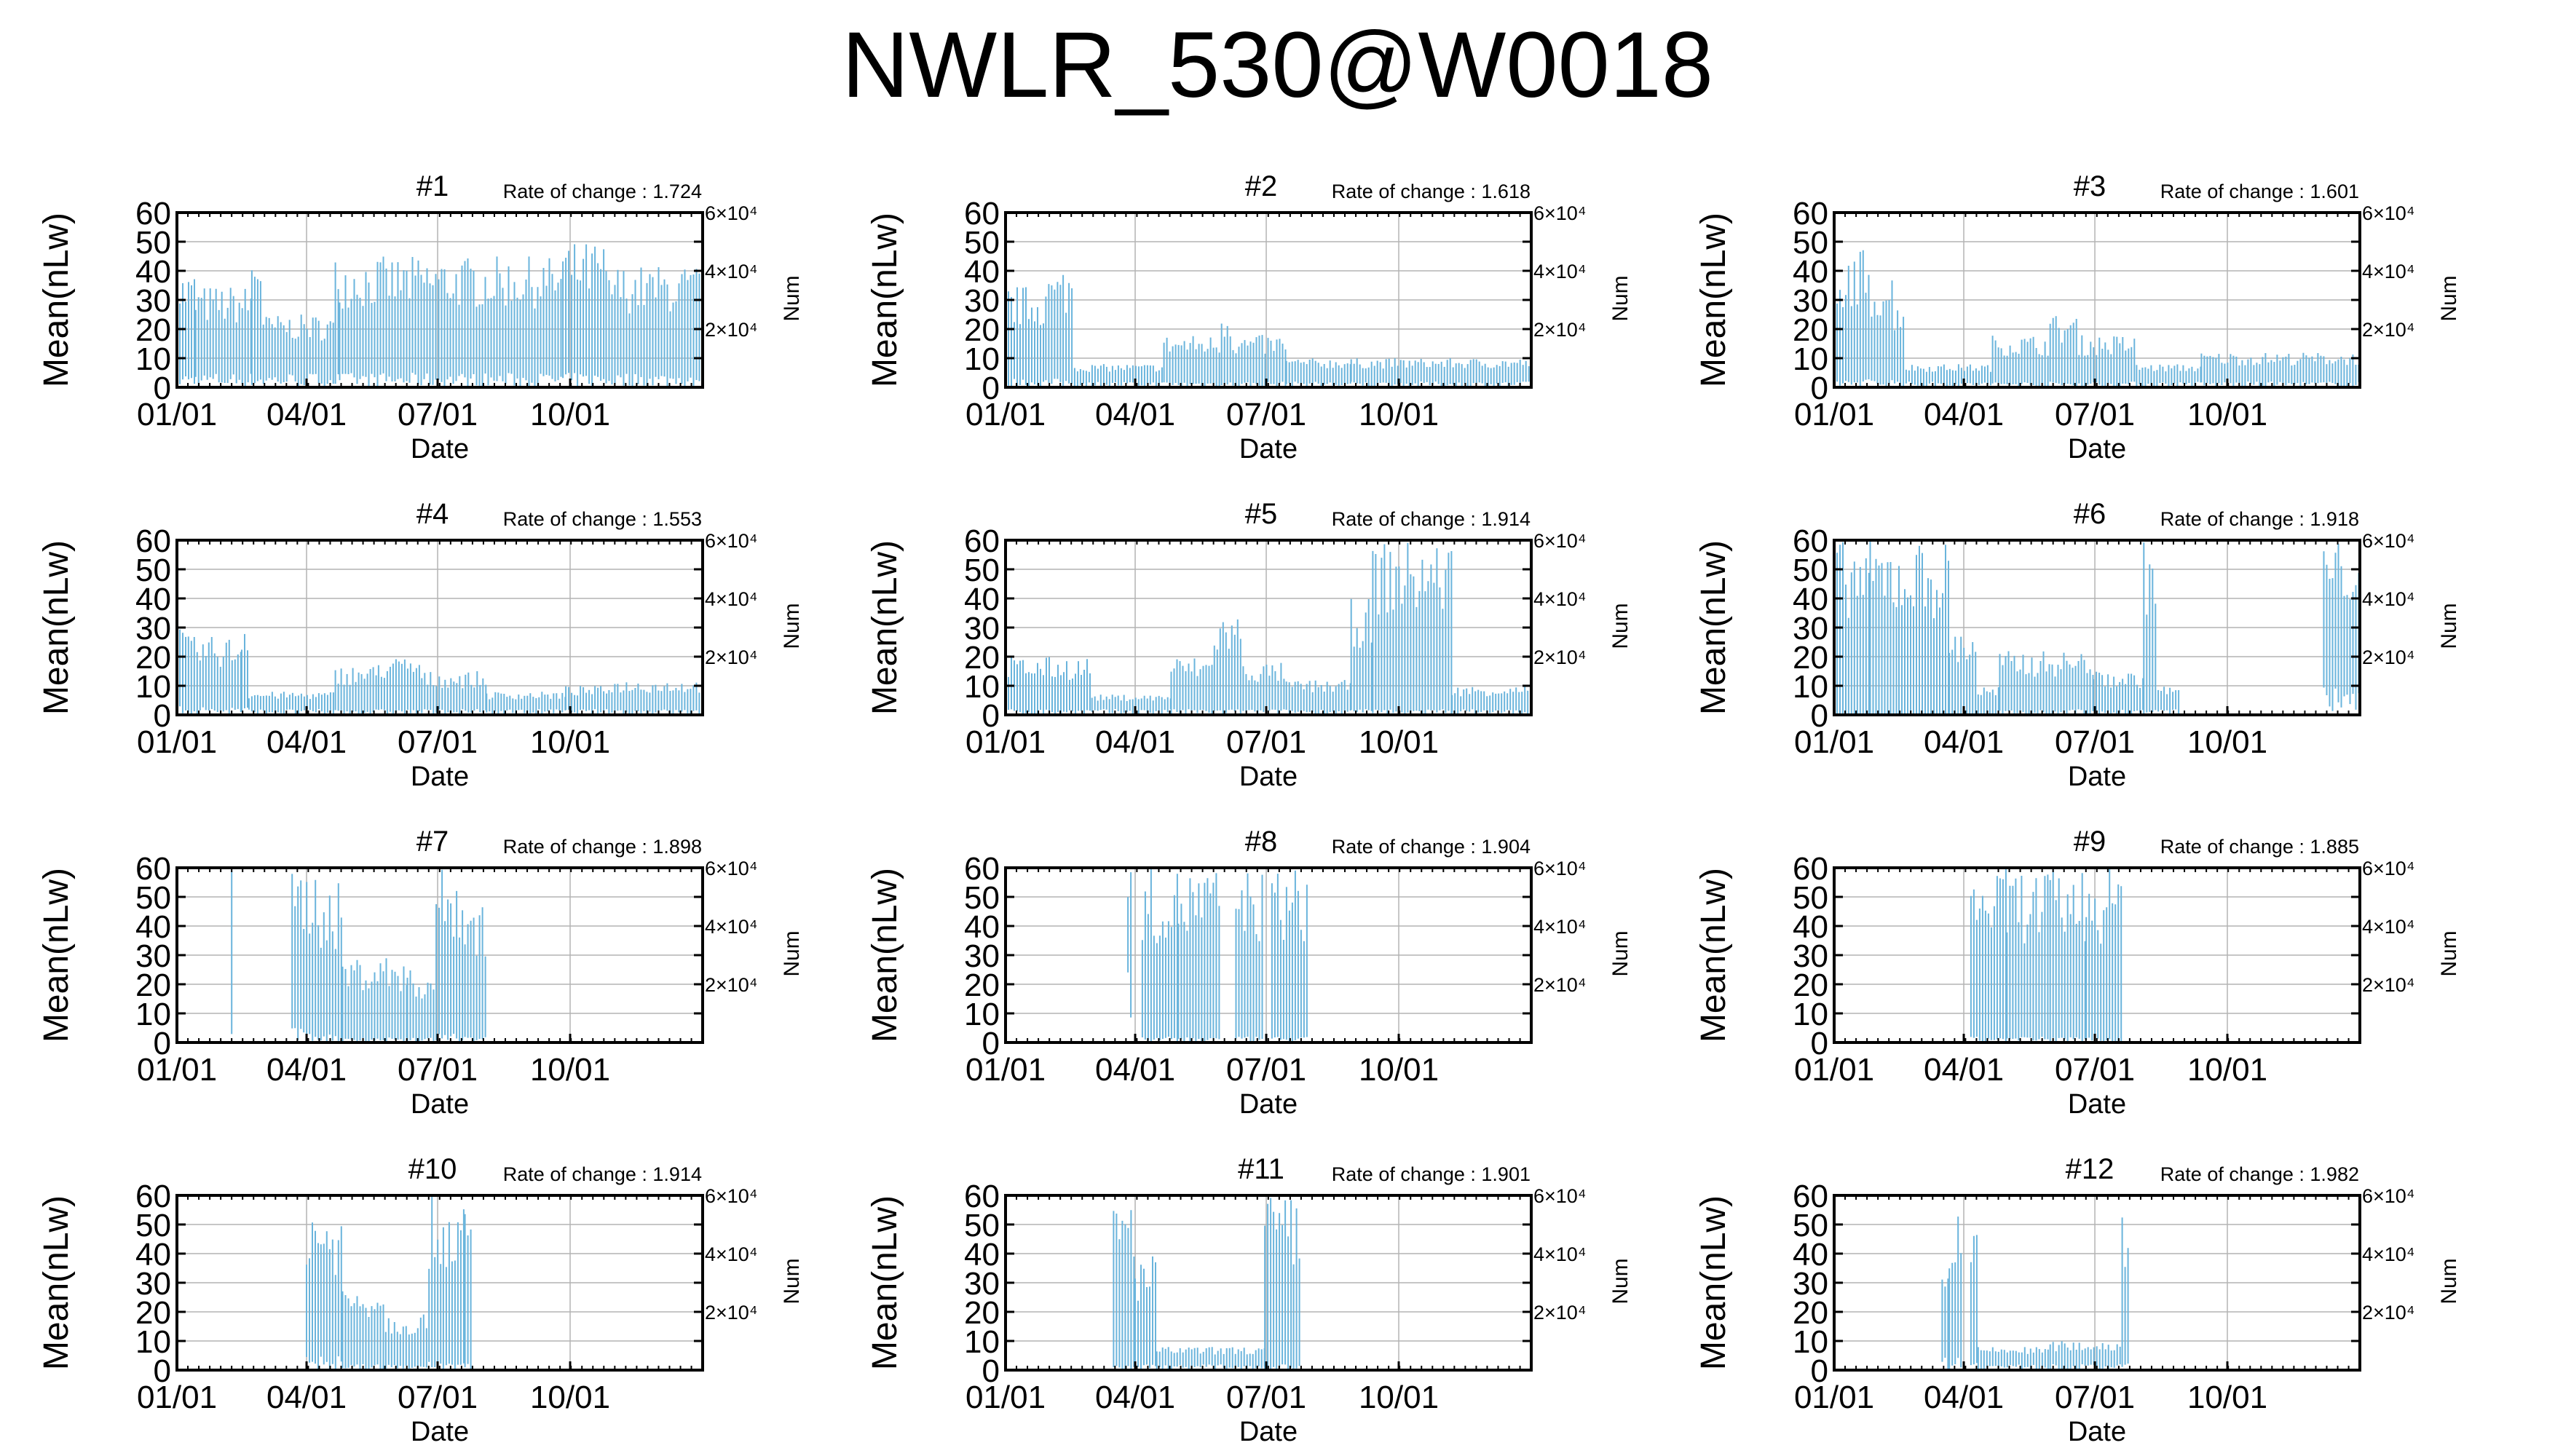  I want to click on rate-of-change-annotation: Rate of change : 1.898, so click(602, 847).